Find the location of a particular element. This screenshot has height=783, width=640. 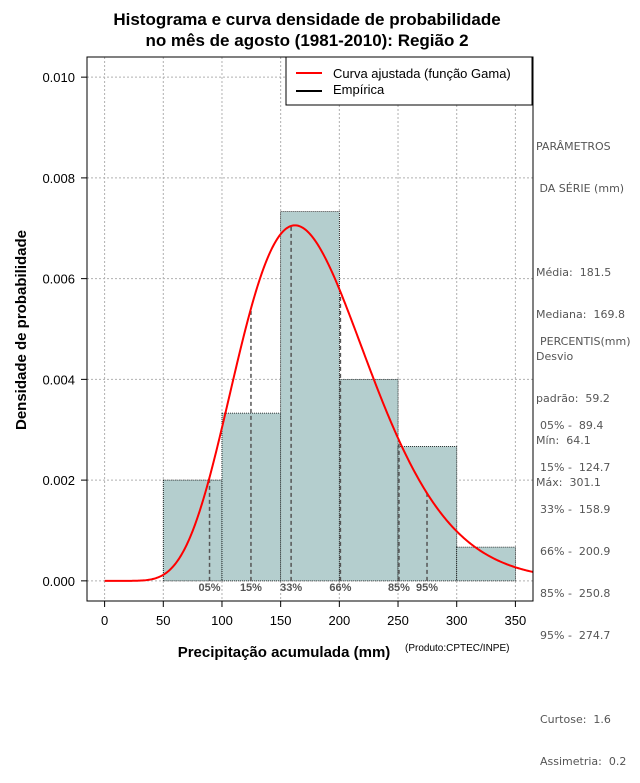

x-tick-label-6: 300 is located at coordinates (457, 620).